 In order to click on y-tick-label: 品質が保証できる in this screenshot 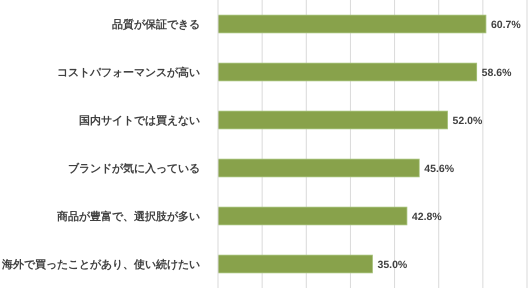, I will do `click(156, 24)`.